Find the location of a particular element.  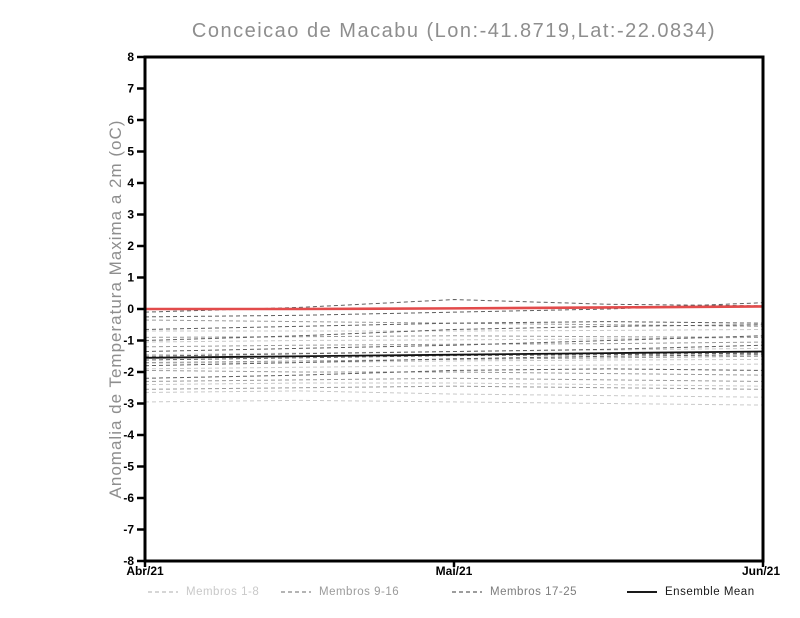

x-tick-label: Mai/21 is located at coordinates (454, 571).